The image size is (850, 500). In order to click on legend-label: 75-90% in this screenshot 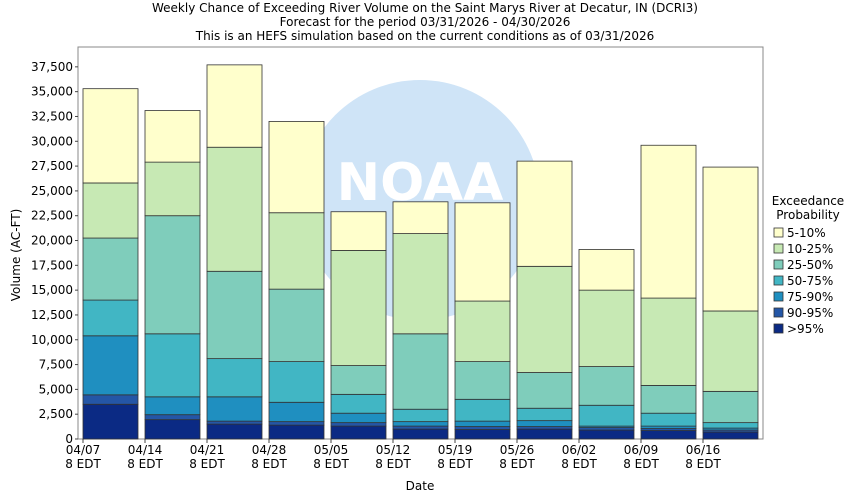, I will do `click(810, 297)`.